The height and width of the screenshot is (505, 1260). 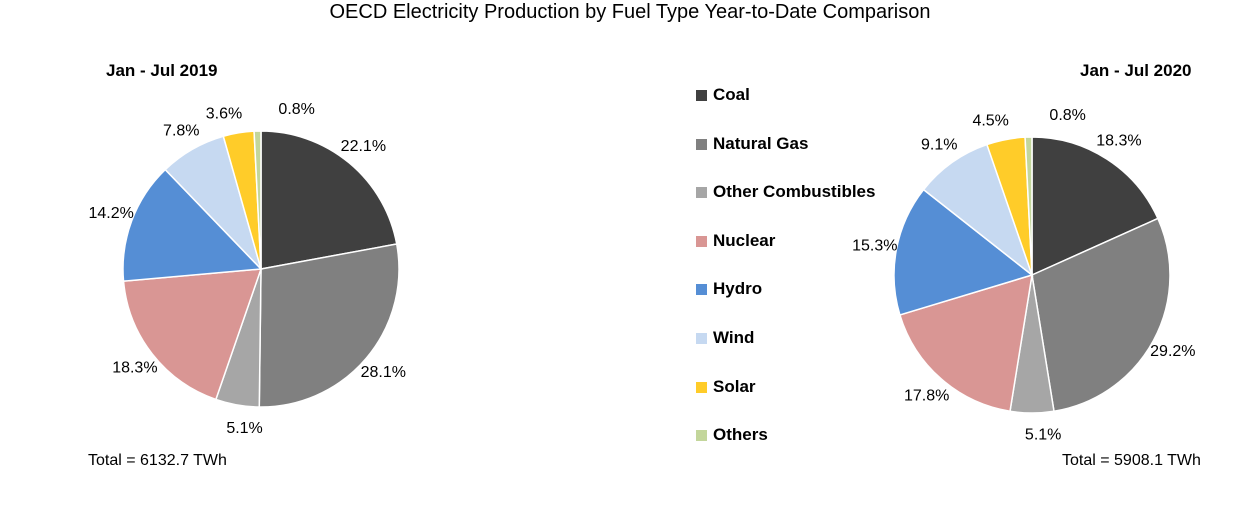 I want to click on legend-label: Coal, so click(x=731, y=94).